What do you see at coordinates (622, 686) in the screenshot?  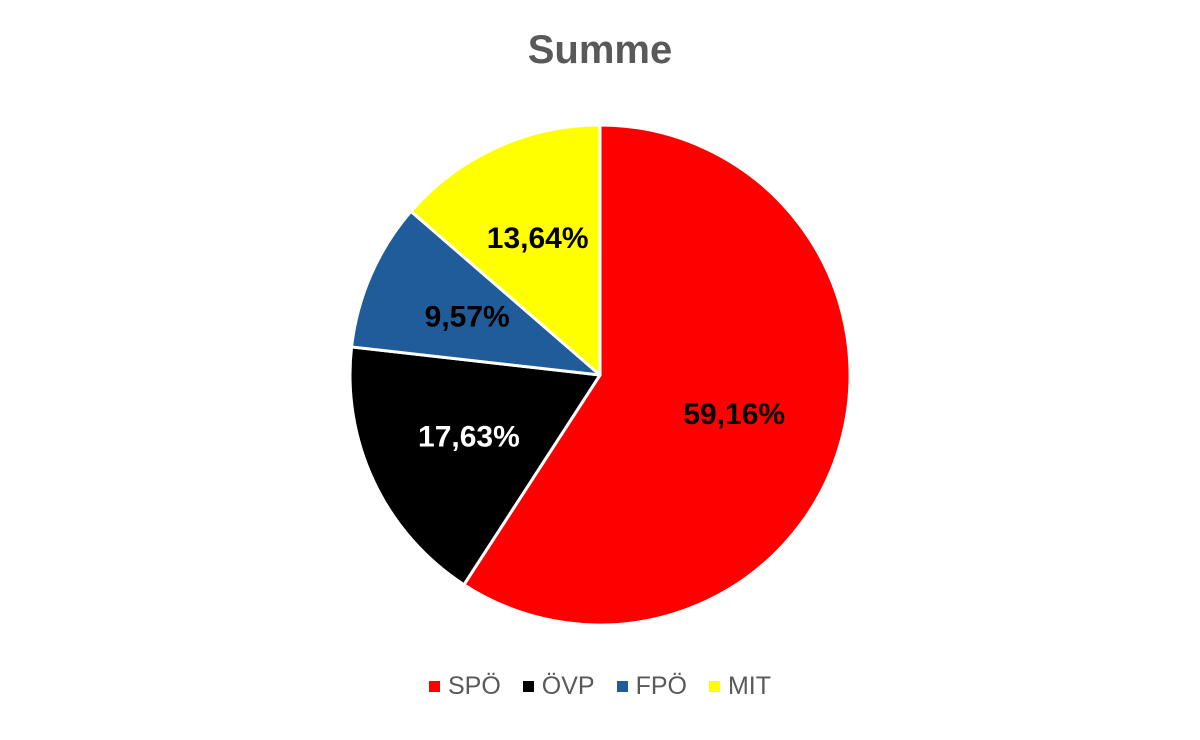 I see `legend-swatch-fpo` at bounding box center [622, 686].